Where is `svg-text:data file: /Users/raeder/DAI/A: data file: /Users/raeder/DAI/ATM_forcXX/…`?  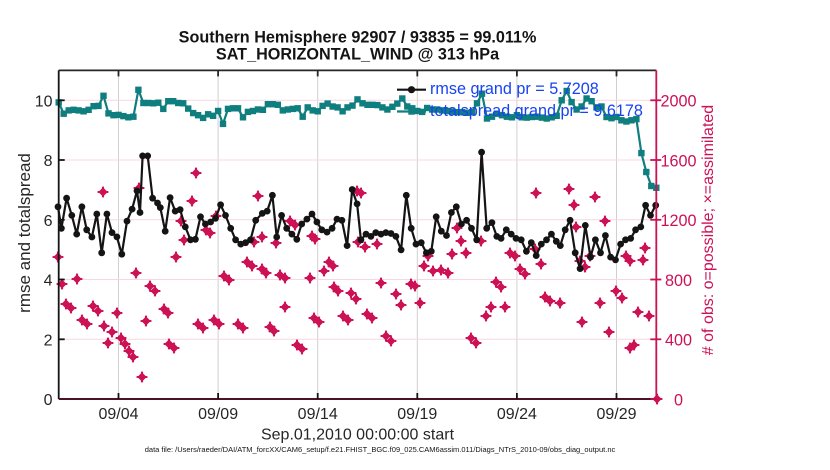
svg-text:data file: /Users/raeder/DAI/A: data file: /Users/raeder/DAI/ATM_forcXX/… is located at coordinates (380, 449).